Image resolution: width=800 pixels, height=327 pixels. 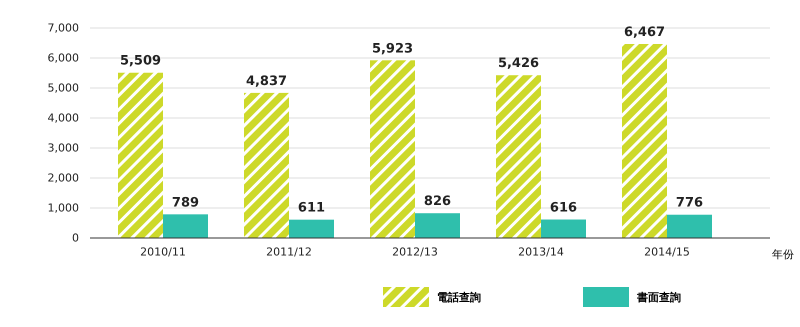 I want to click on data-label: 6,467, so click(x=645, y=32).